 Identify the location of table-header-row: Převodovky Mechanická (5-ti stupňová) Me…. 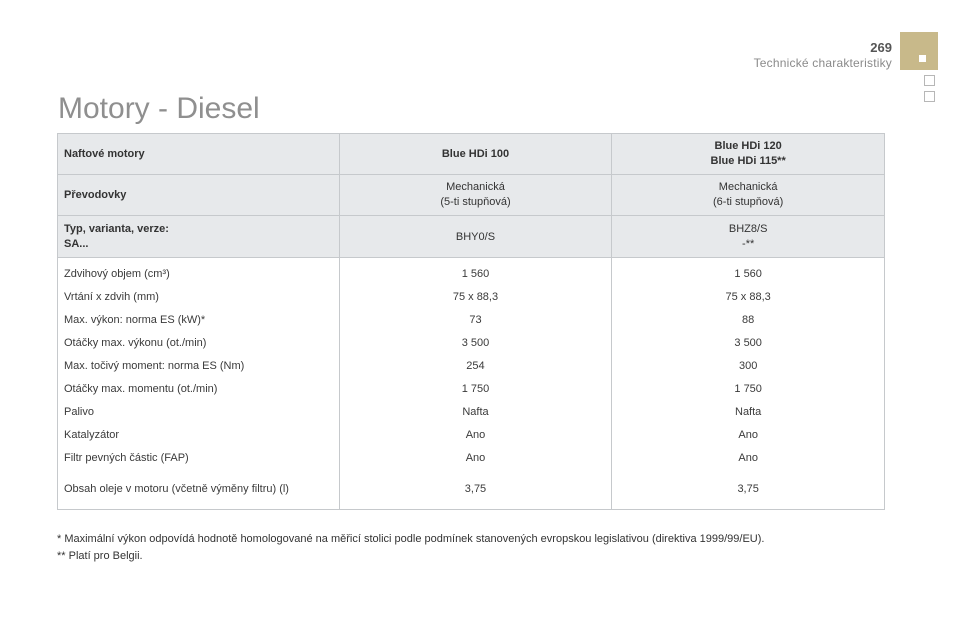
(471, 195).